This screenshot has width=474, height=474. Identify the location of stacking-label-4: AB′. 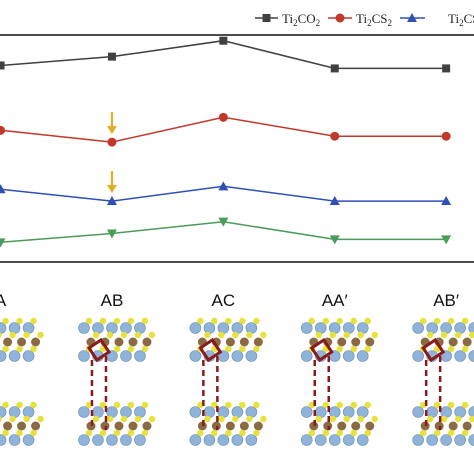
(446, 300).